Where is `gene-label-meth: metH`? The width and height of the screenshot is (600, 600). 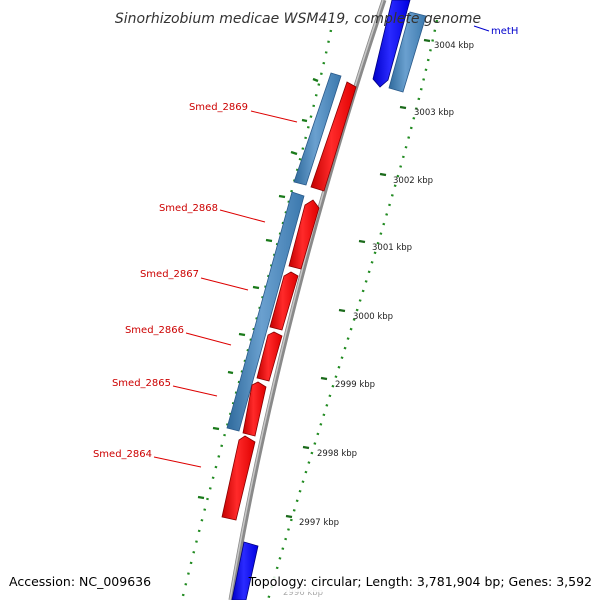 gene-label-meth: metH is located at coordinates (504, 31).